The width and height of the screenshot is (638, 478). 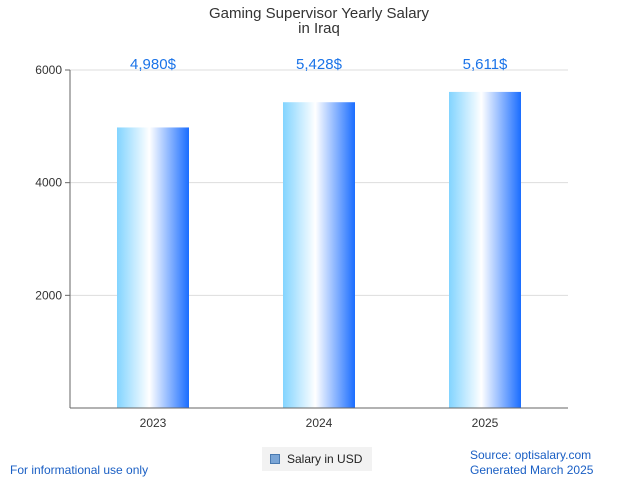 I want to click on legend-swatch, so click(x=275, y=459).